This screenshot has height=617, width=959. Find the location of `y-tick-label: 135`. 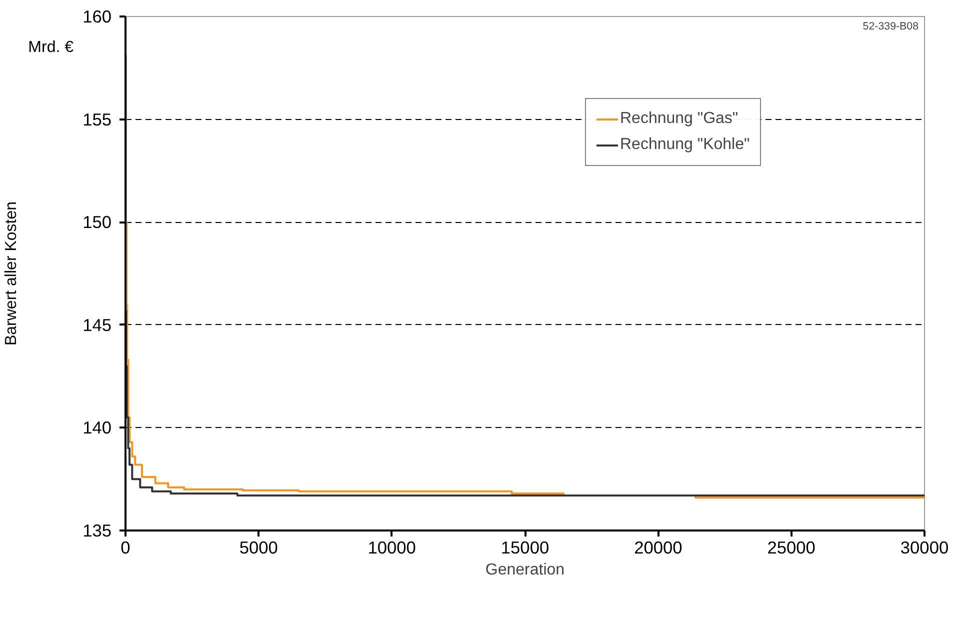

y-tick-label: 135 is located at coordinates (97, 530).